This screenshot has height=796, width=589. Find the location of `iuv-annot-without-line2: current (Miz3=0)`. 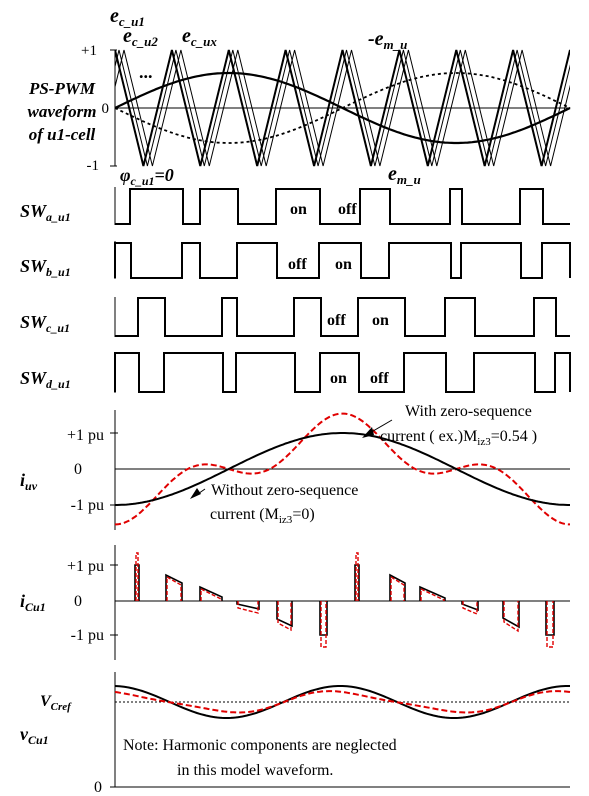

iuv-annot-without-line2: current (Miz3=0) is located at coordinates (262, 516).